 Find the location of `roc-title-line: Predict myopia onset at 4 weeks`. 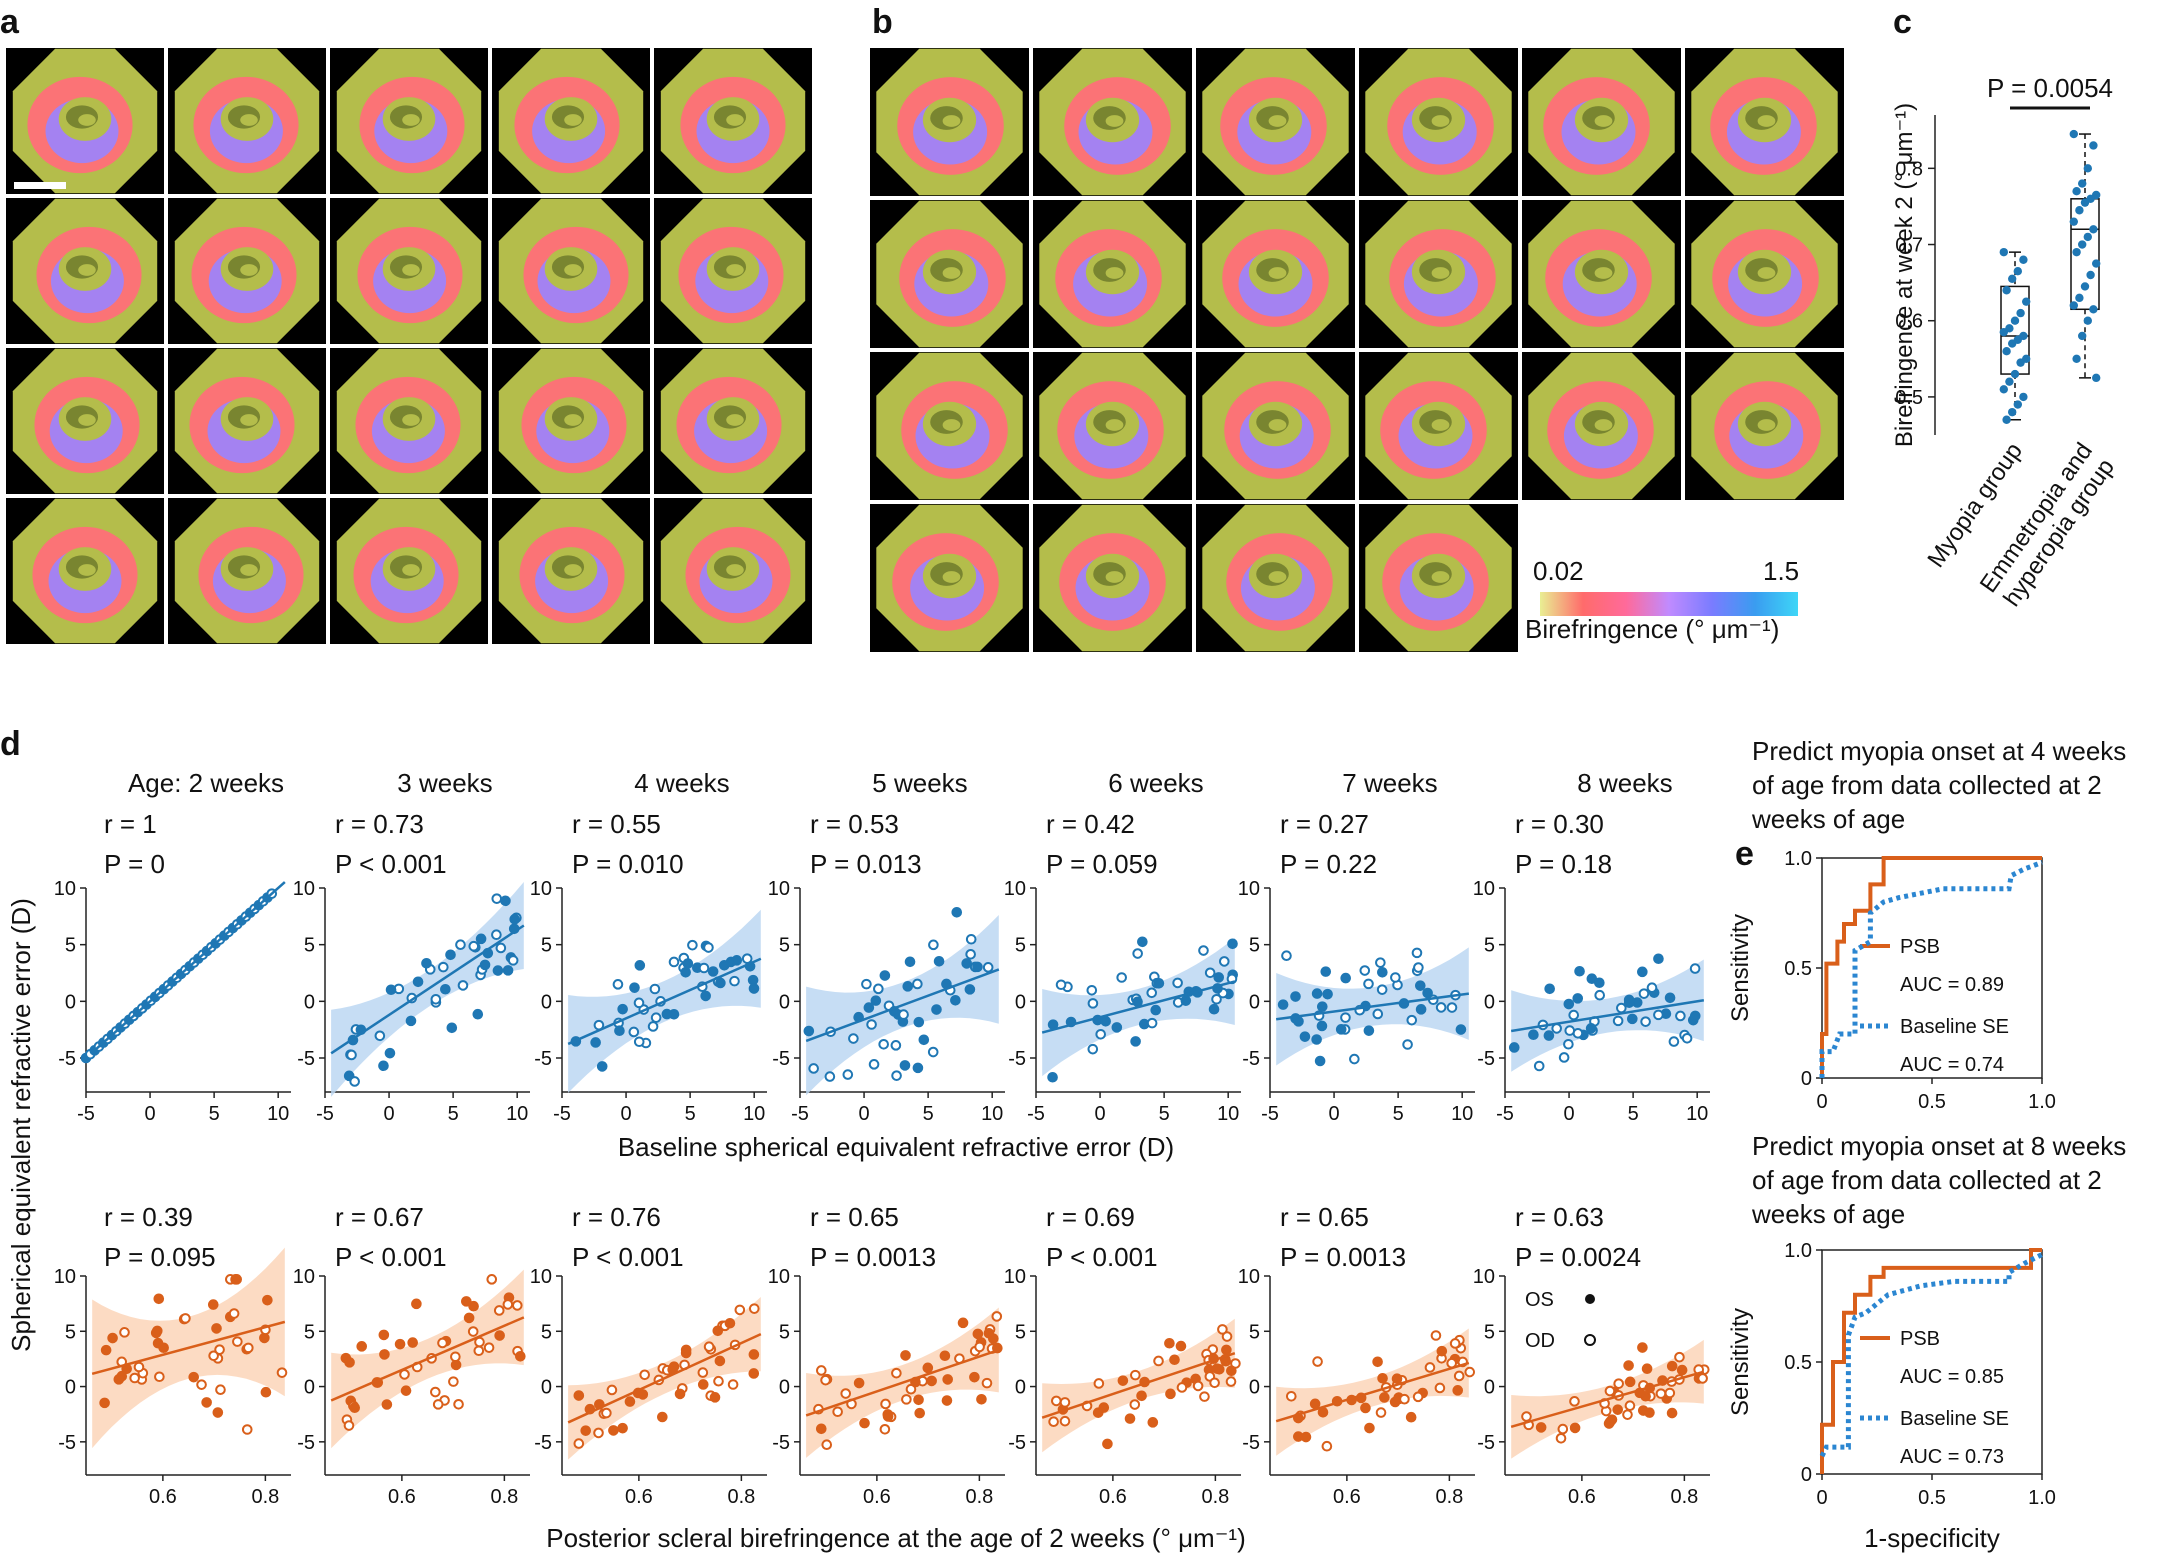

roc-title-line: Predict myopia onset at 4 weeks is located at coordinates (1939, 751).